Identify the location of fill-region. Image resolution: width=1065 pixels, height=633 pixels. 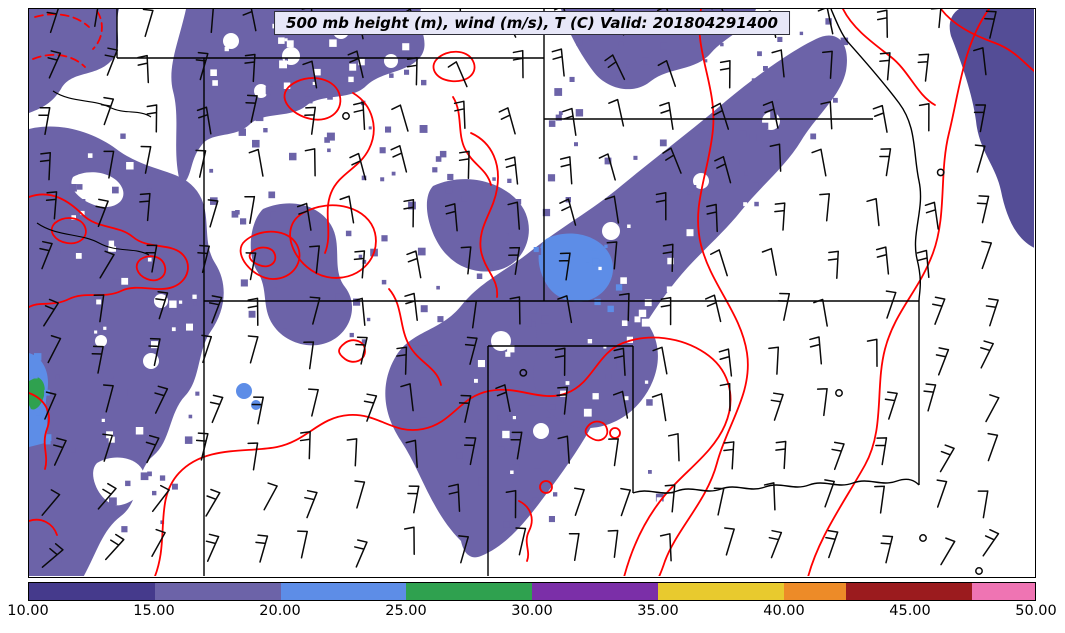
(477, 225).